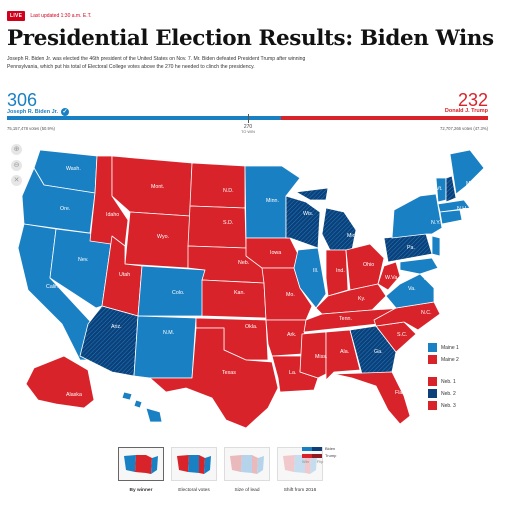  Describe the element at coordinates (217, 227) in the screenshot. I see `state-sd` at that location.